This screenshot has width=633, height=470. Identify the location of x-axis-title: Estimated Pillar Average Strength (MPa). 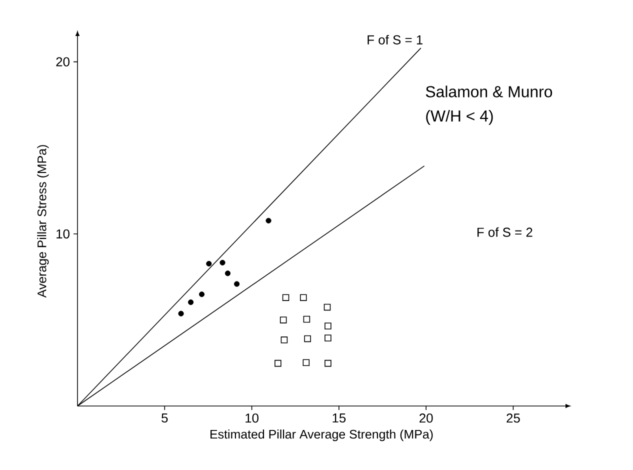
(321, 436).